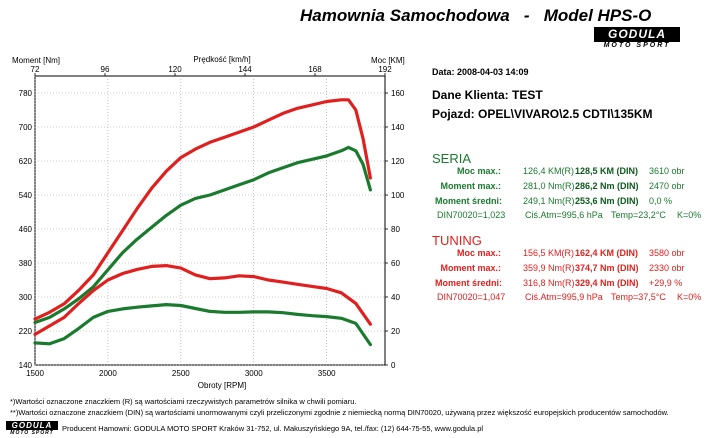  I want to click on y-right-tick-label: 100, so click(398, 195).